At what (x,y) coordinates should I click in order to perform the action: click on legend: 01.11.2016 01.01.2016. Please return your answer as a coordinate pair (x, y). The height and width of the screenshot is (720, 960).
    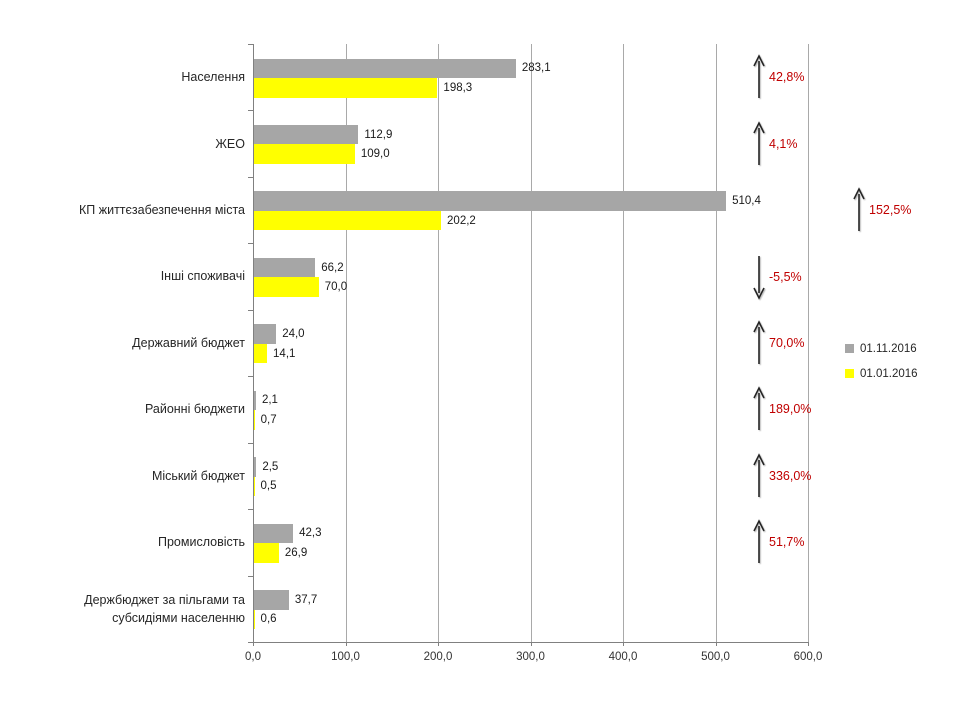
    Looking at the image, I should click on (881, 361).